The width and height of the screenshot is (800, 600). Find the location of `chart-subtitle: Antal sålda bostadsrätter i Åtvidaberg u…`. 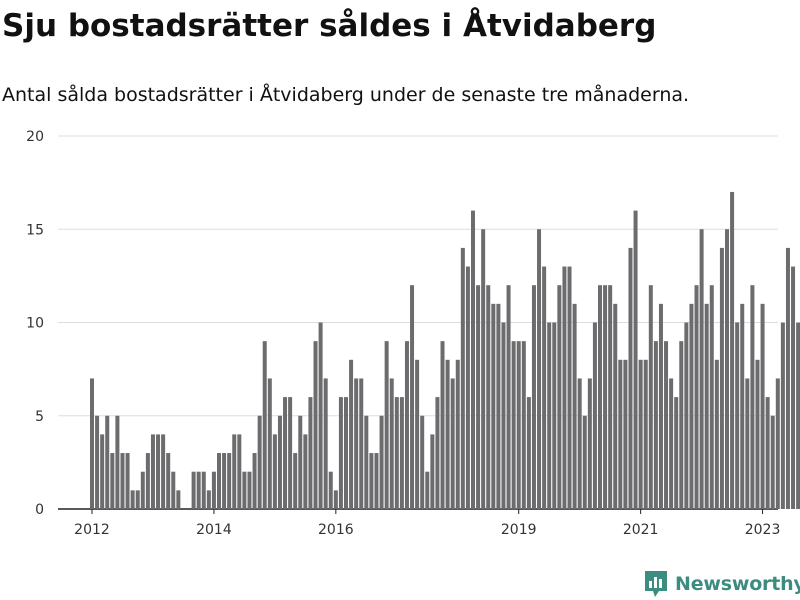

chart-subtitle: Antal sålda bostadsrätter i Åtvidaberg u… is located at coordinates (346, 95).